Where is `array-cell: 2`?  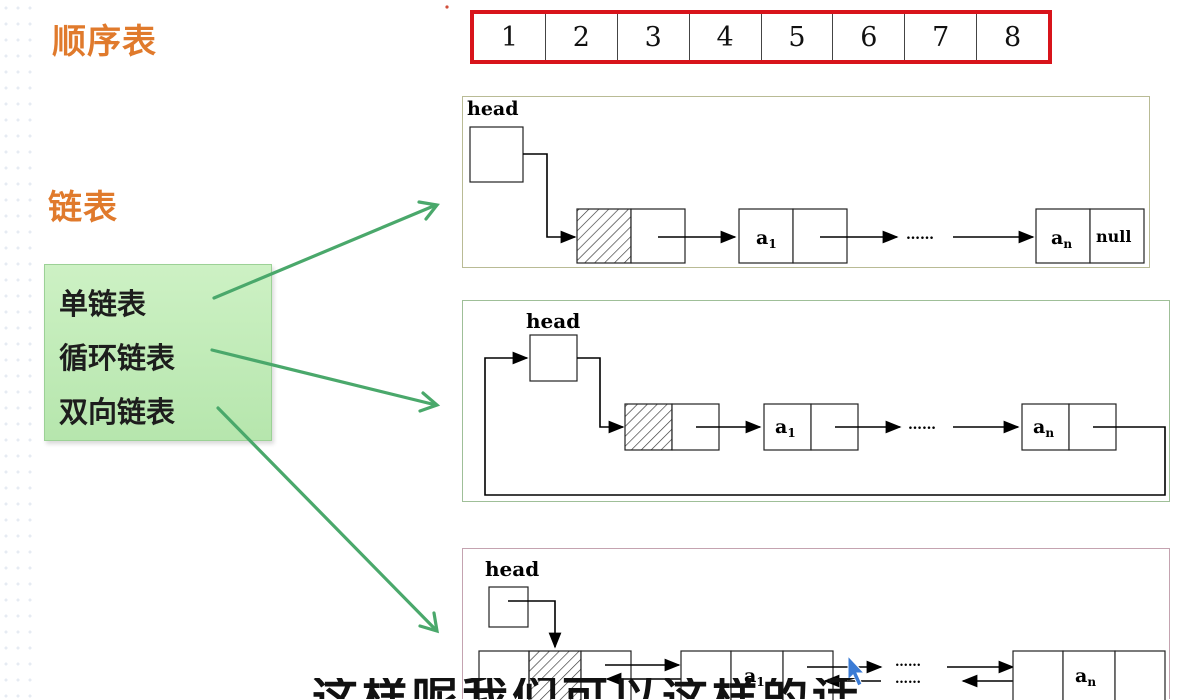 array-cell: 2 is located at coordinates (582, 37).